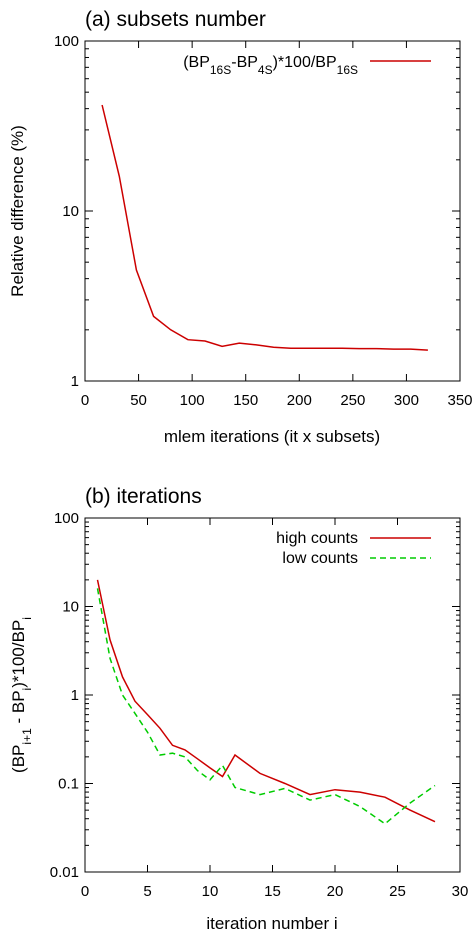  I want to click on chart-b-ytick-label: 1, so click(75, 695).